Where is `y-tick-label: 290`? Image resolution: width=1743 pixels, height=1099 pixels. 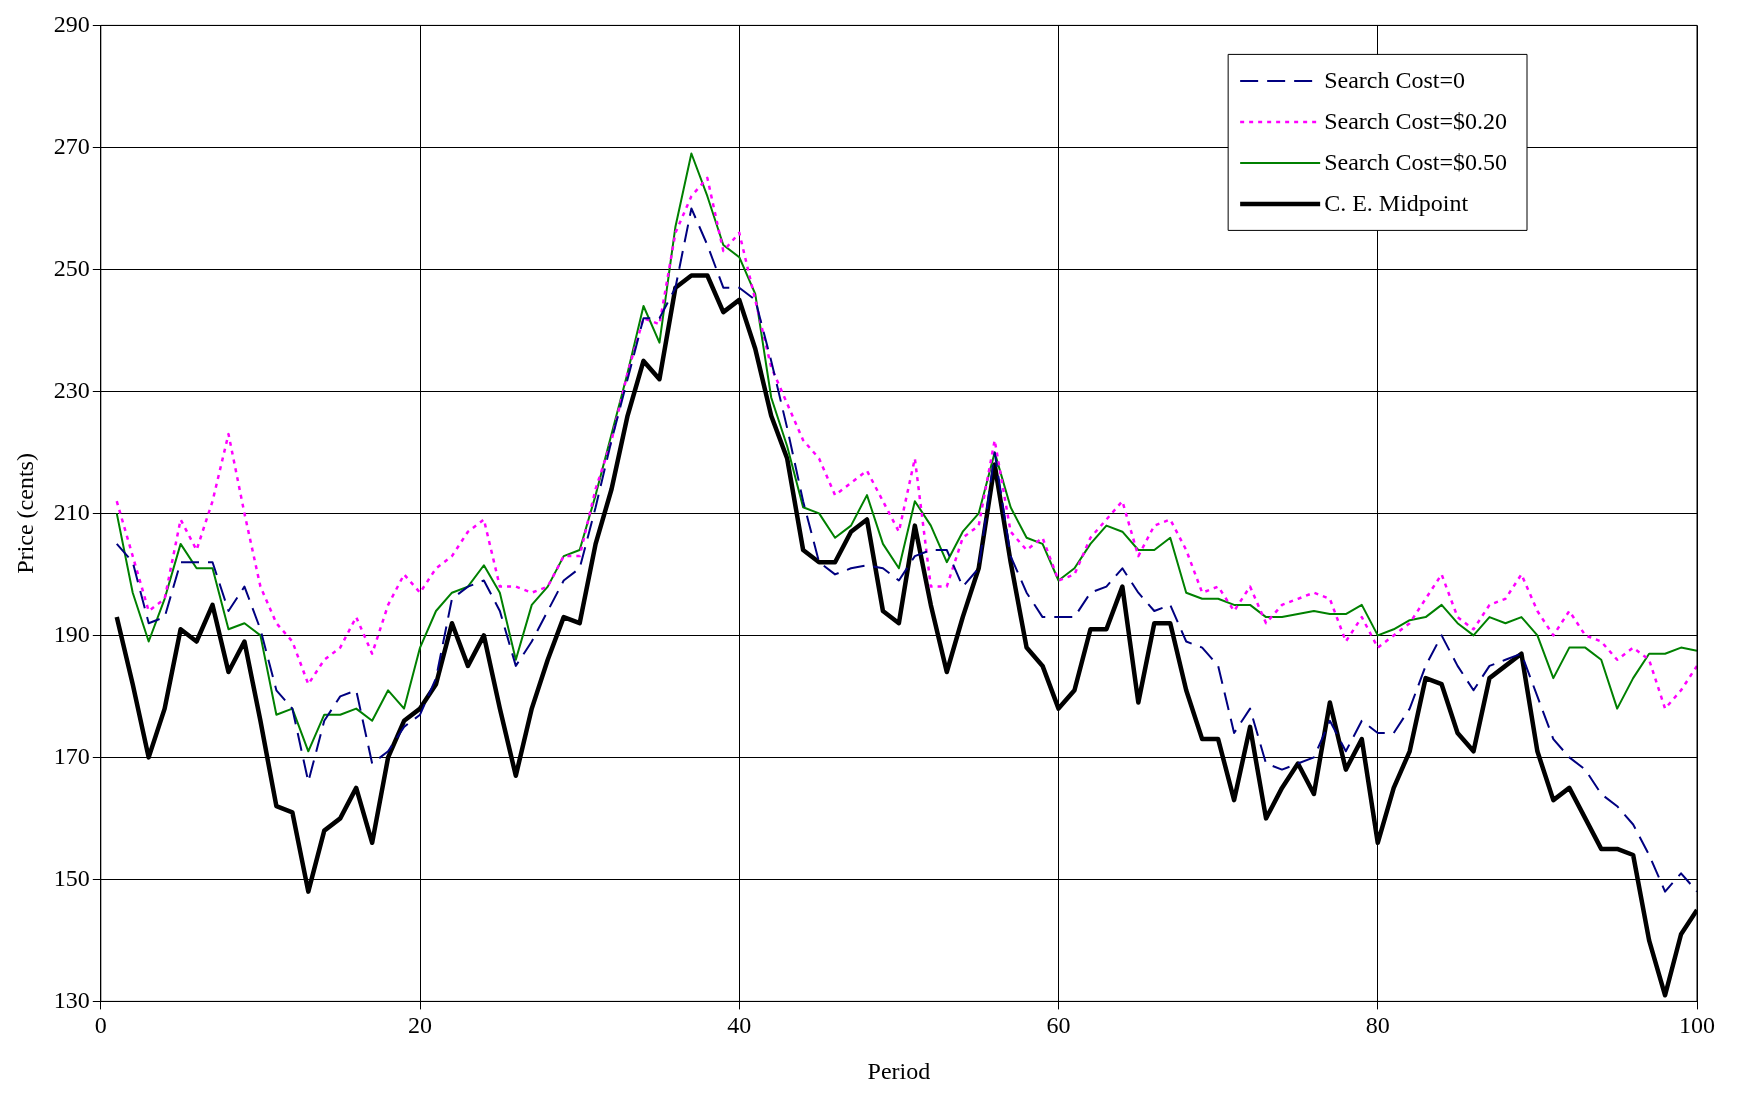
y-tick-label: 290 is located at coordinates (71, 23).